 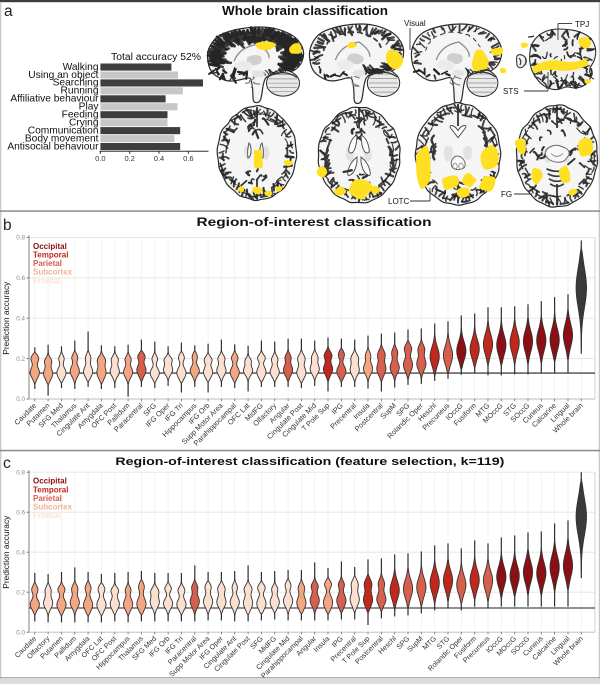 What do you see at coordinates (7, 463) in the screenshot?
I see `svg-text: c` at bounding box center [7, 463].